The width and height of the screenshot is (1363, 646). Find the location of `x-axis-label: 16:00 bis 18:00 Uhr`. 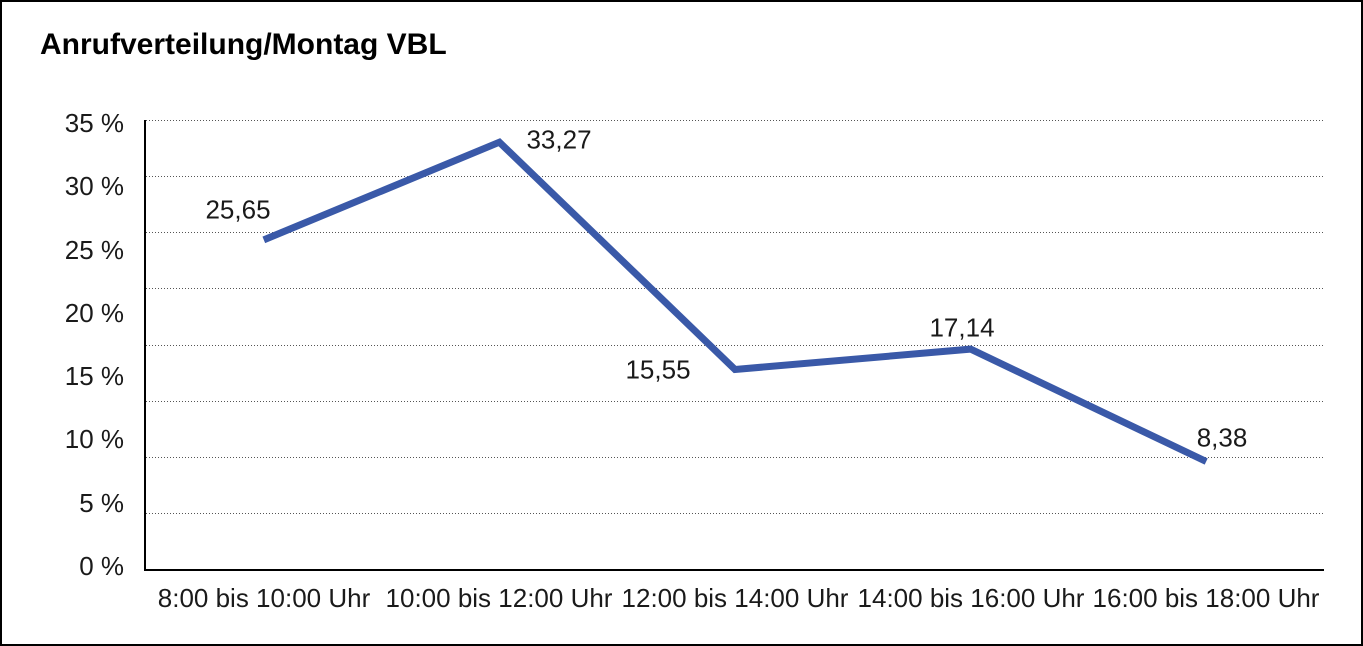

x-axis-label: 16:00 bis 18:00 Uhr is located at coordinates (1206, 598).